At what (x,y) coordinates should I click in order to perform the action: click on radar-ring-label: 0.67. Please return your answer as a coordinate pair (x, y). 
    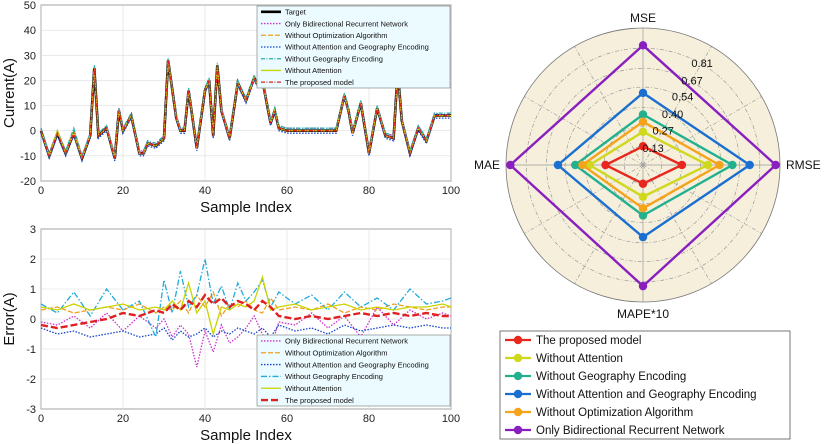
    Looking at the image, I should click on (691, 81).